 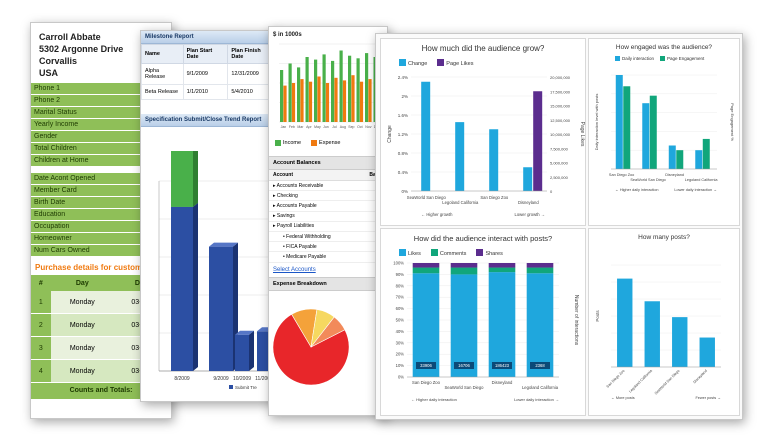 I want to click on y-axis-label: Change, so click(x=390, y=134).